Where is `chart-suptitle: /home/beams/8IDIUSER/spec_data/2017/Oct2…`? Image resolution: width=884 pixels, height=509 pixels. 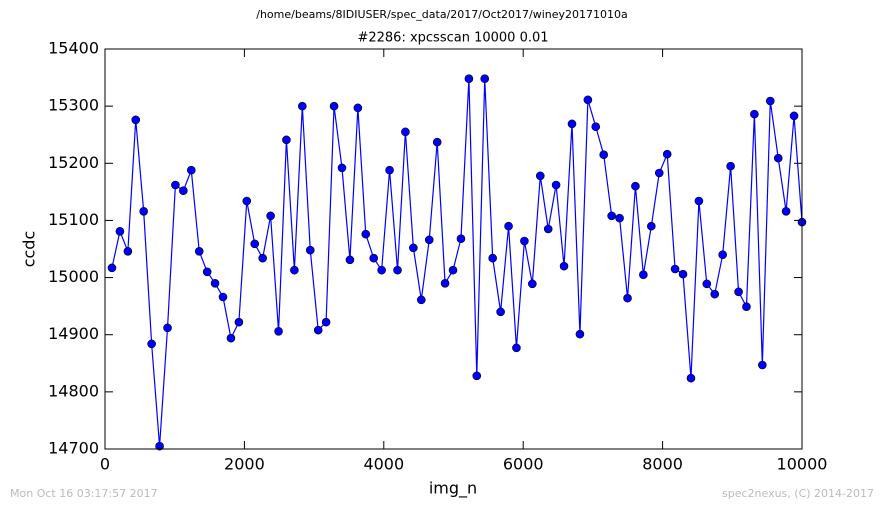 chart-suptitle: /home/beams/8IDIUSER/spec_data/2017/Oct2… is located at coordinates (442, 14).